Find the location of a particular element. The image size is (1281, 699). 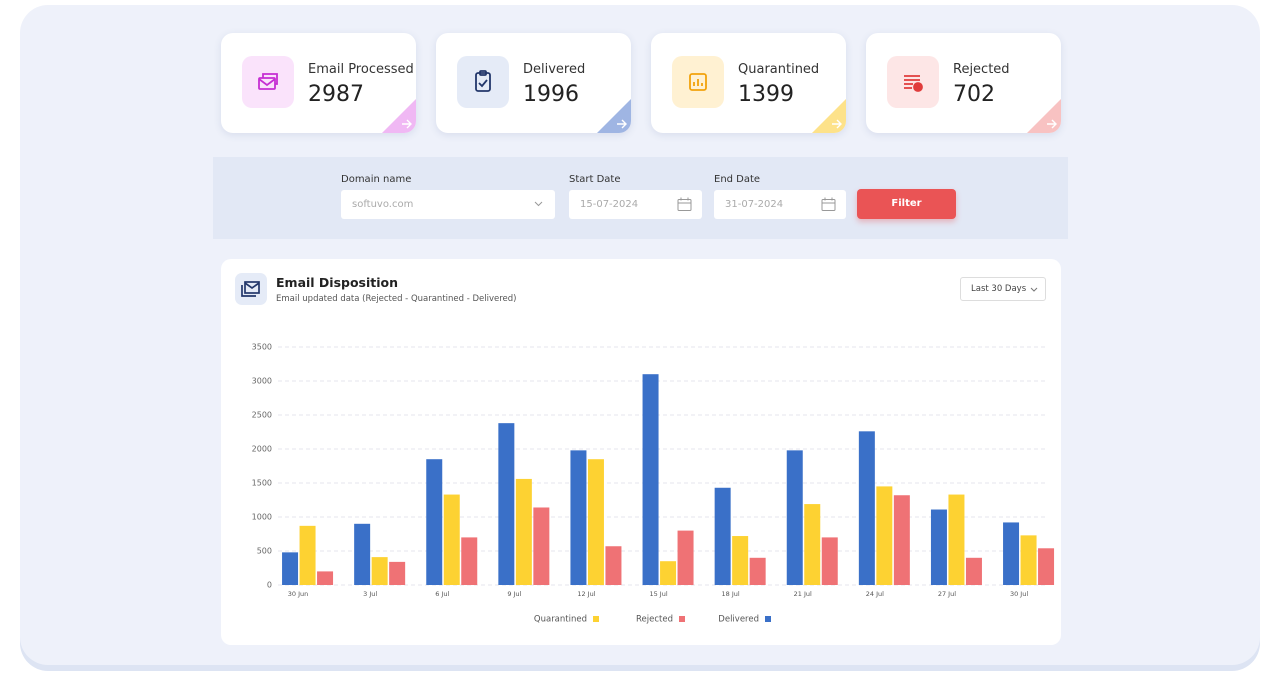

card-value: 1399 is located at coordinates (766, 94).